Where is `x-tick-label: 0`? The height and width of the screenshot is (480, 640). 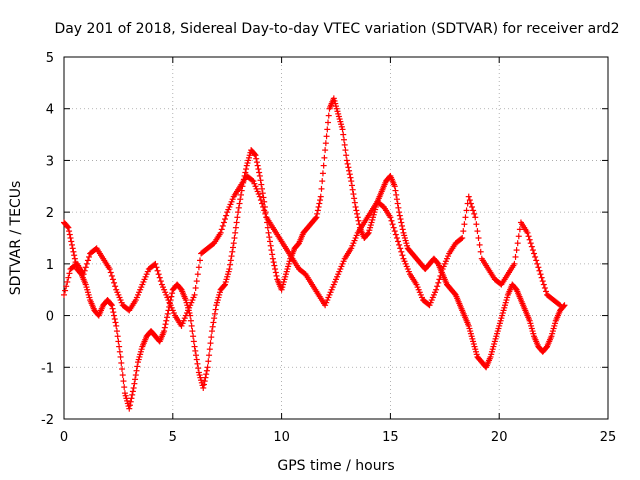
x-tick-label: 0 is located at coordinates (64, 437).